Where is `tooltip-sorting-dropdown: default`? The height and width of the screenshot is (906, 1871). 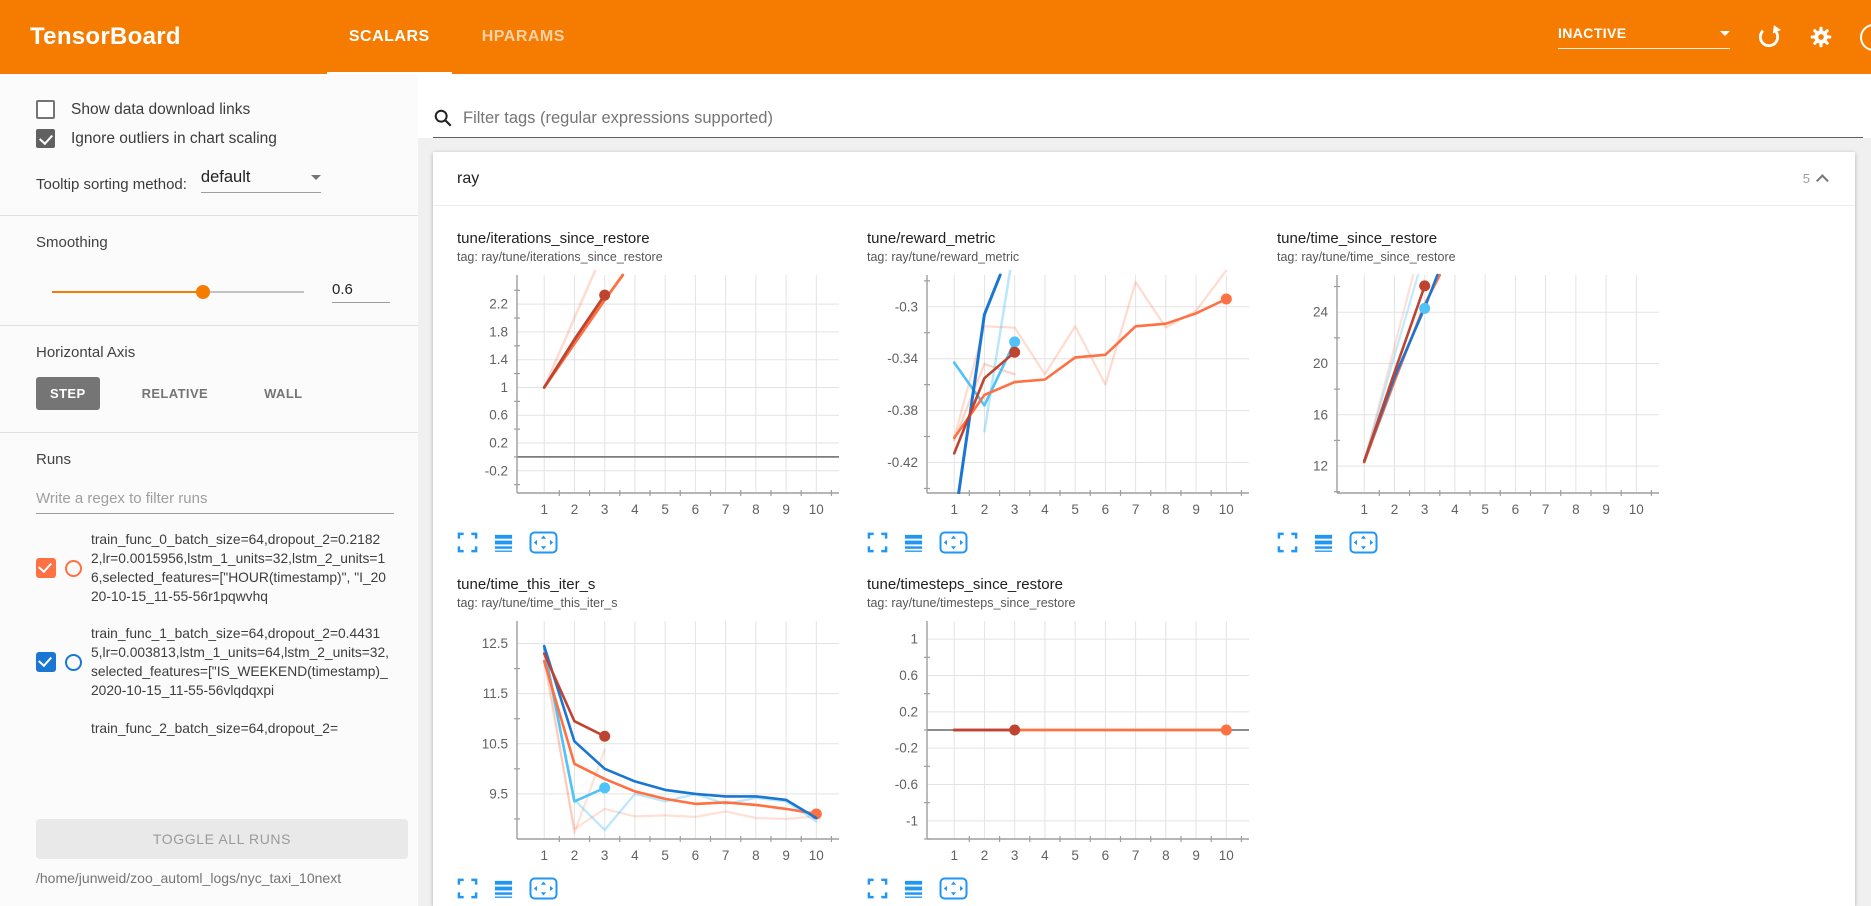 tooltip-sorting-dropdown: default is located at coordinates (260, 180).